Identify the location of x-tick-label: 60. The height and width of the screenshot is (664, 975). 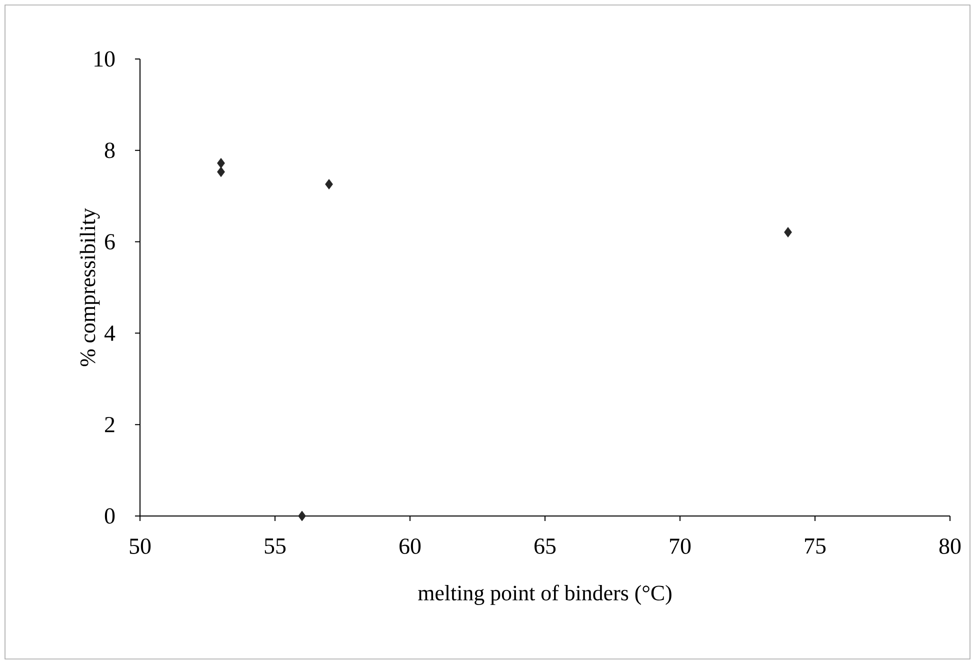
(410, 546).